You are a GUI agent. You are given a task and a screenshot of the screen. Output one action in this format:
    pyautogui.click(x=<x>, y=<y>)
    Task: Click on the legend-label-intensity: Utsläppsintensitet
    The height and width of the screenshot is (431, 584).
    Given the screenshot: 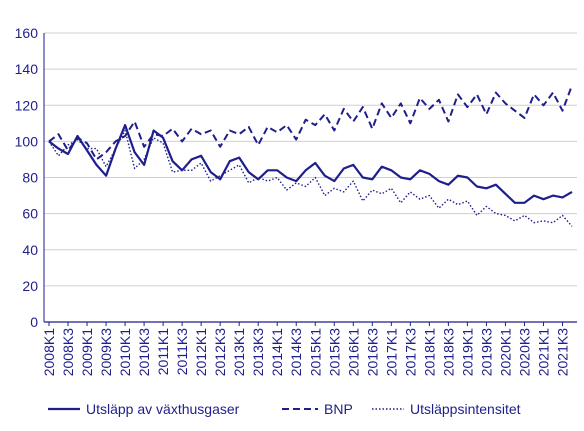 What is the action you would take?
    pyautogui.click(x=465, y=409)
    